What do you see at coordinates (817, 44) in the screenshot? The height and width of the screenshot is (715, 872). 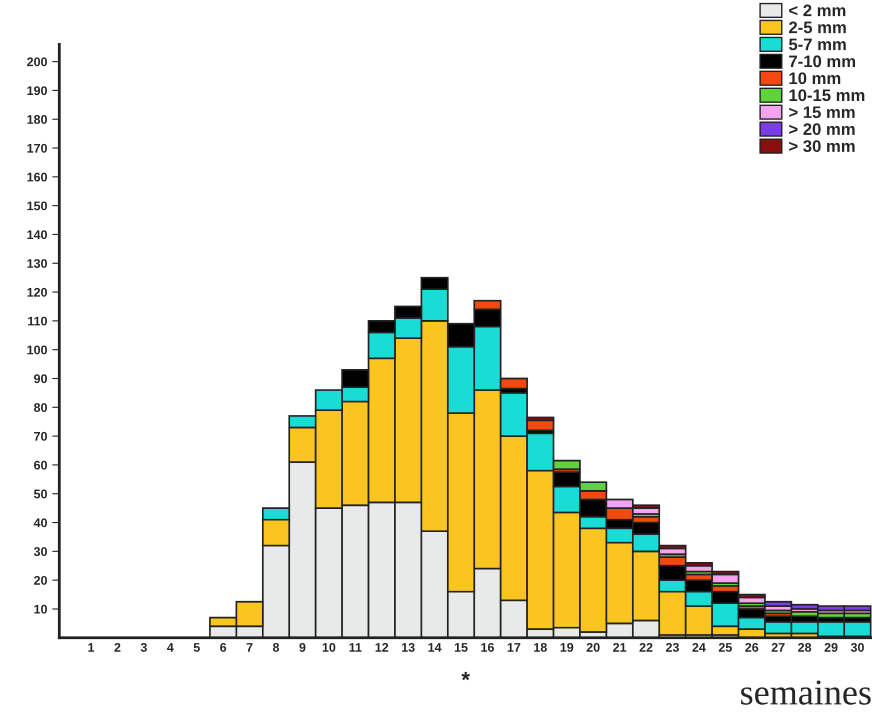 I see `legend-label: 5-7 mm` at bounding box center [817, 44].